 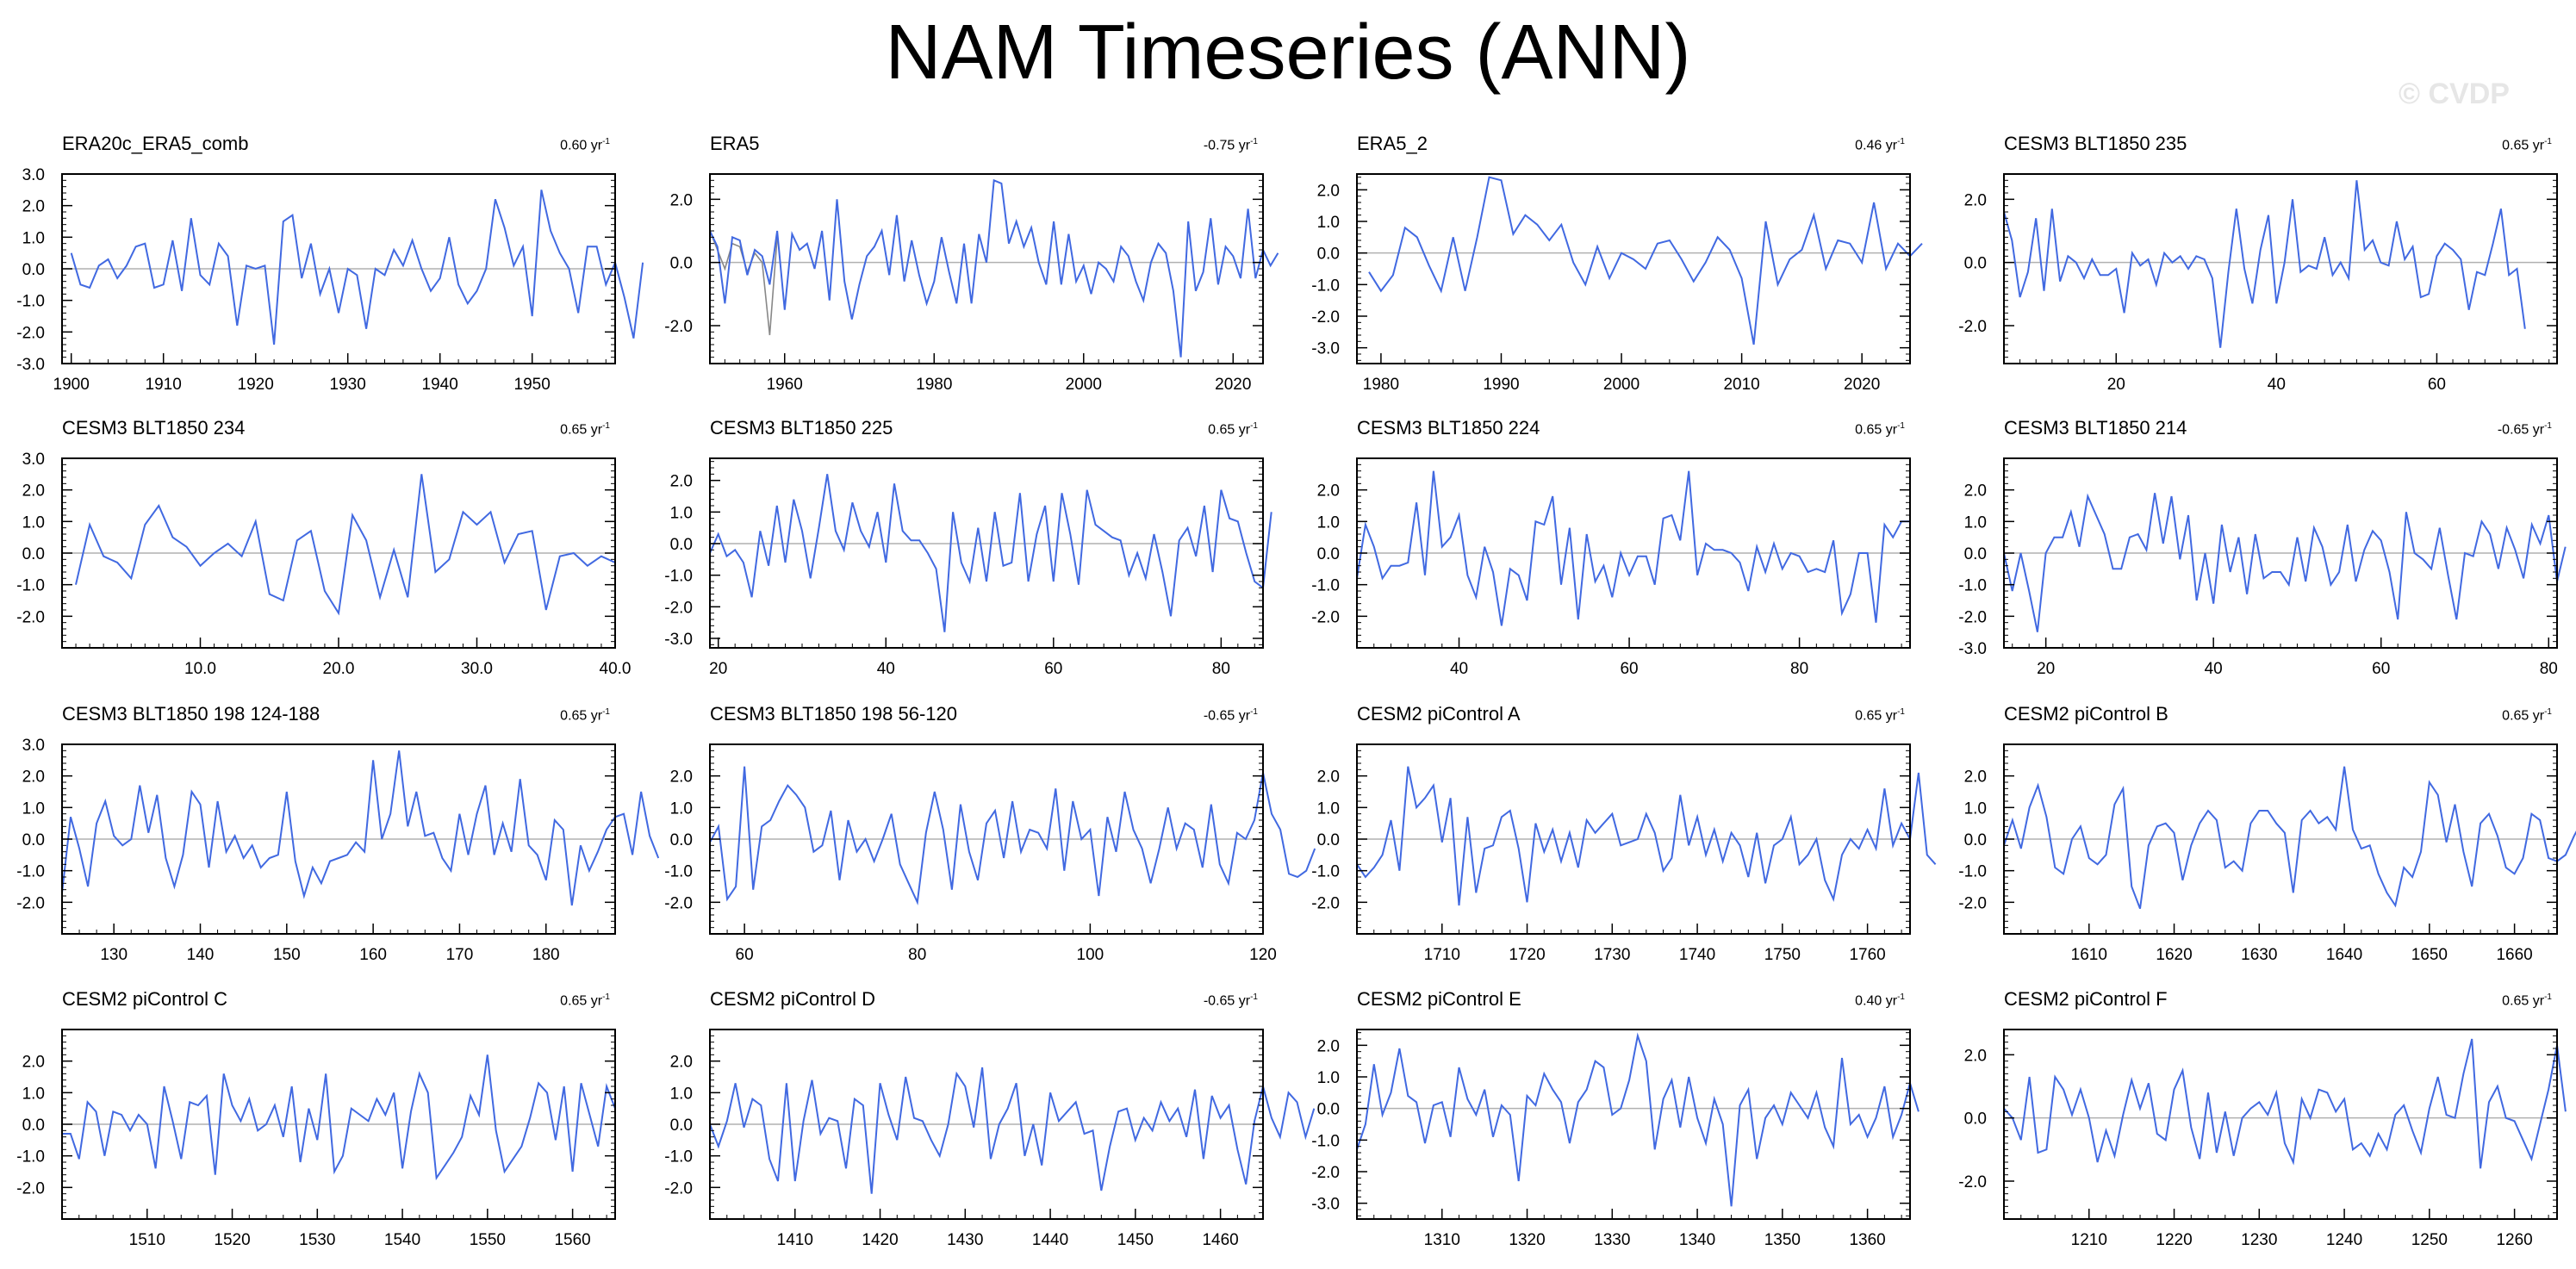 What do you see at coordinates (460, 955) in the screenshot?
I see `x-tick-label: 170` at bounding box center [460, 955].